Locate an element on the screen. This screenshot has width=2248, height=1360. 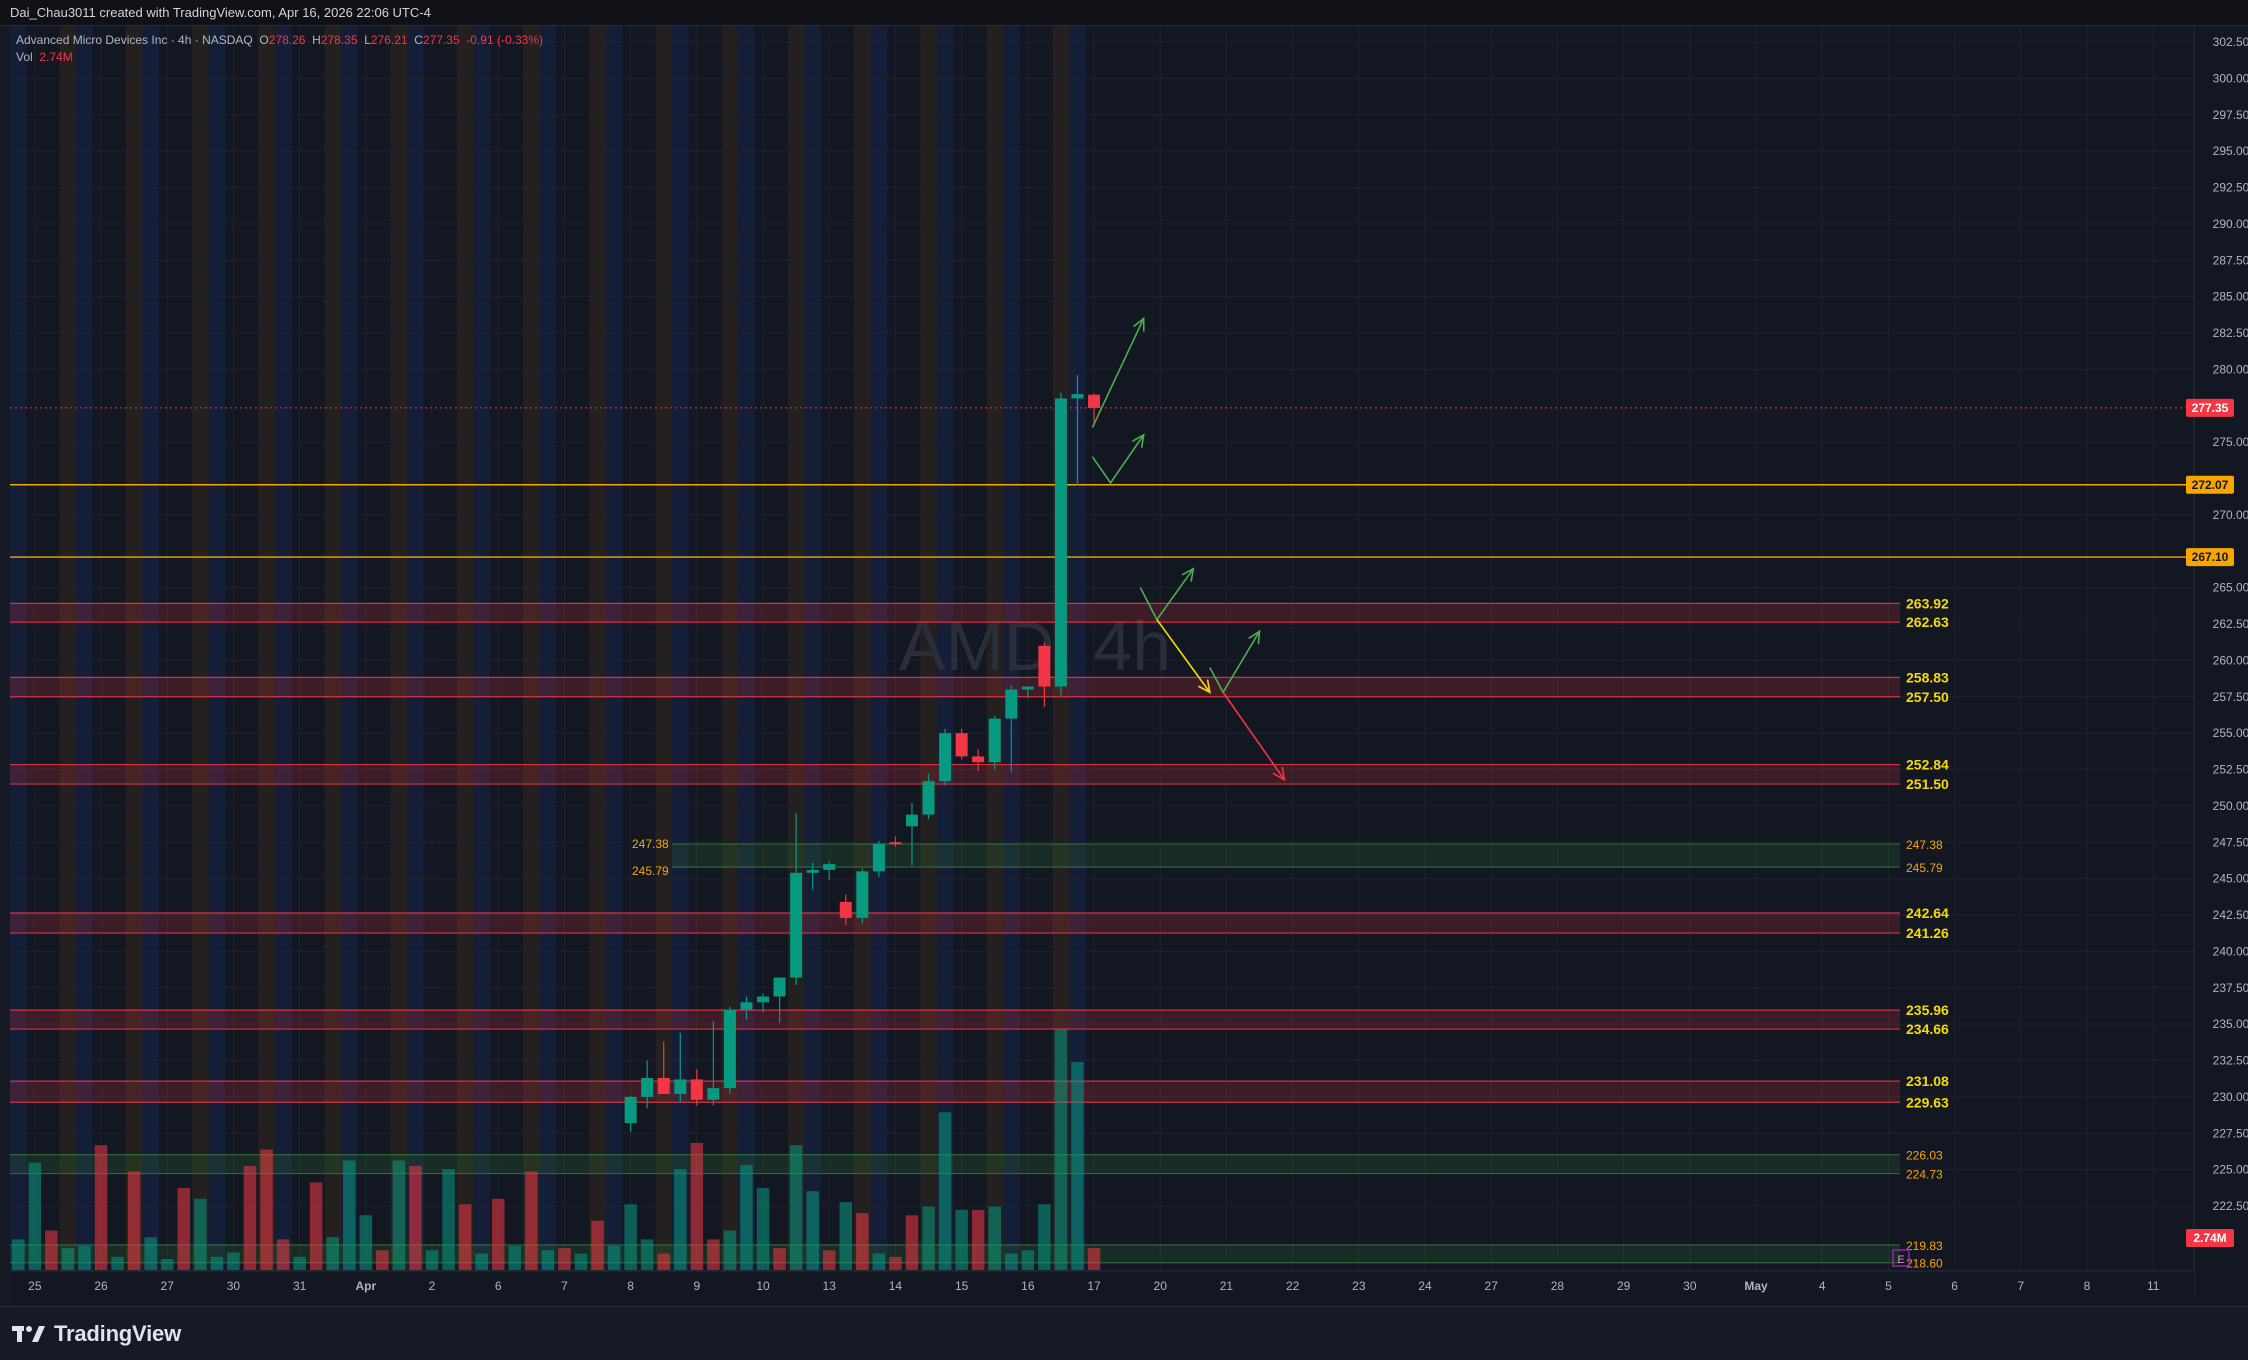
zone-bottom-label: 262.63 is located at coordinates (1927, 622).